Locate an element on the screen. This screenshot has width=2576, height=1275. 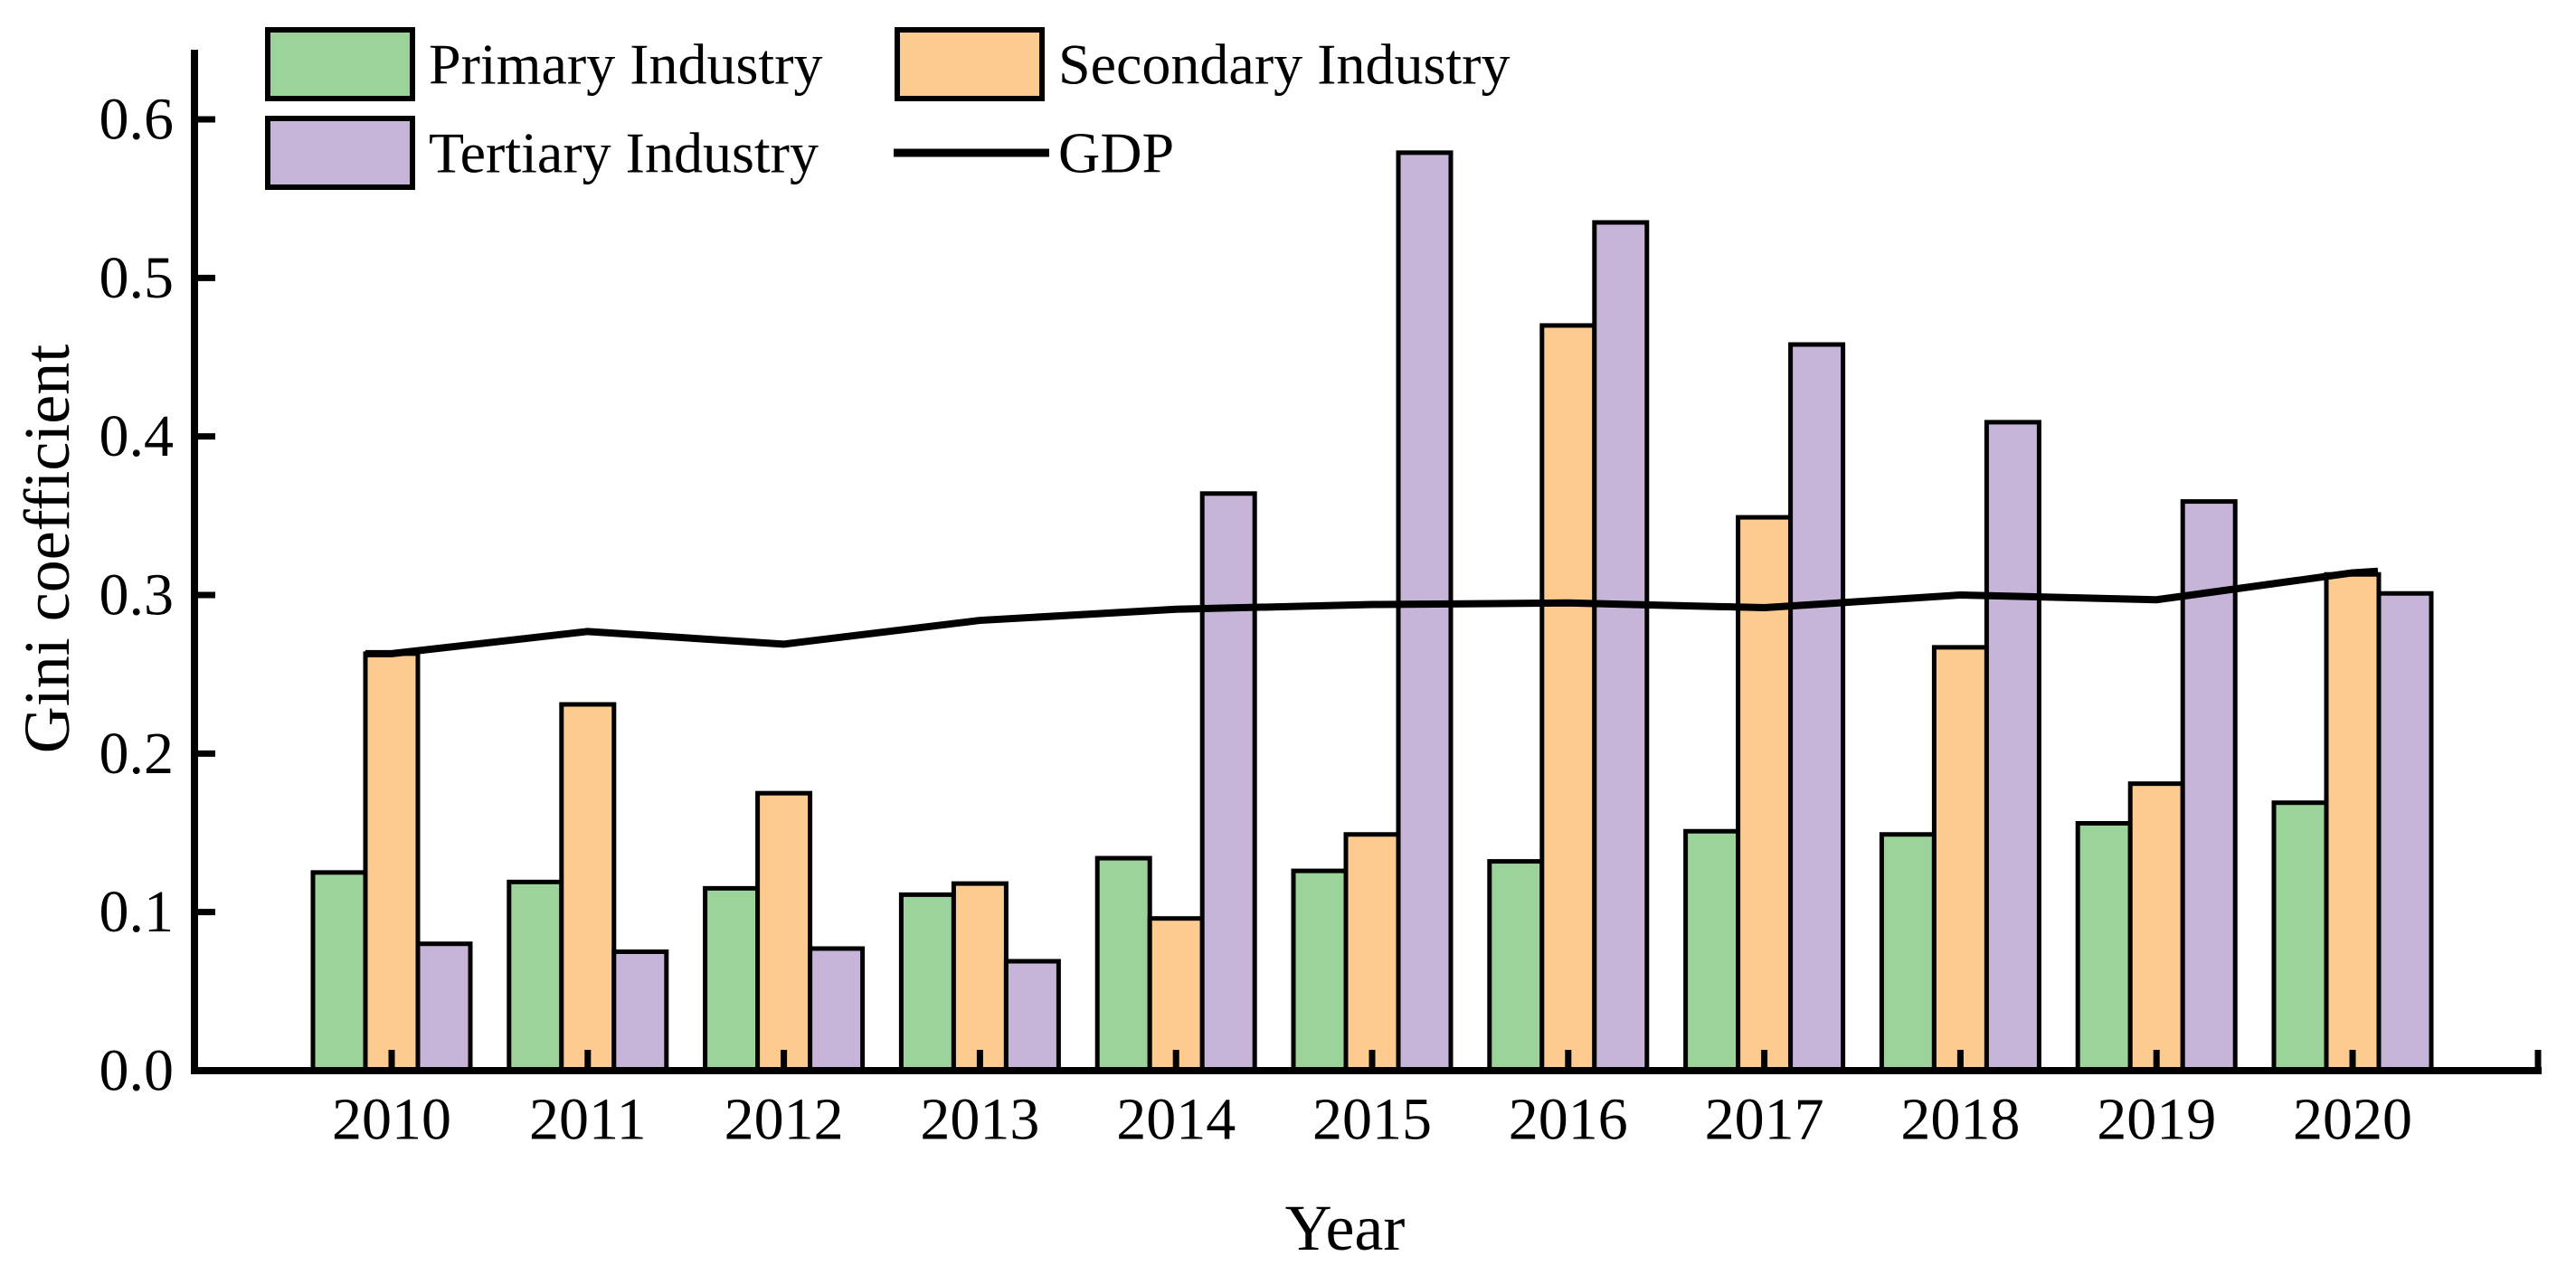
legend-swatch-primary is located at coordinates (340, 64).